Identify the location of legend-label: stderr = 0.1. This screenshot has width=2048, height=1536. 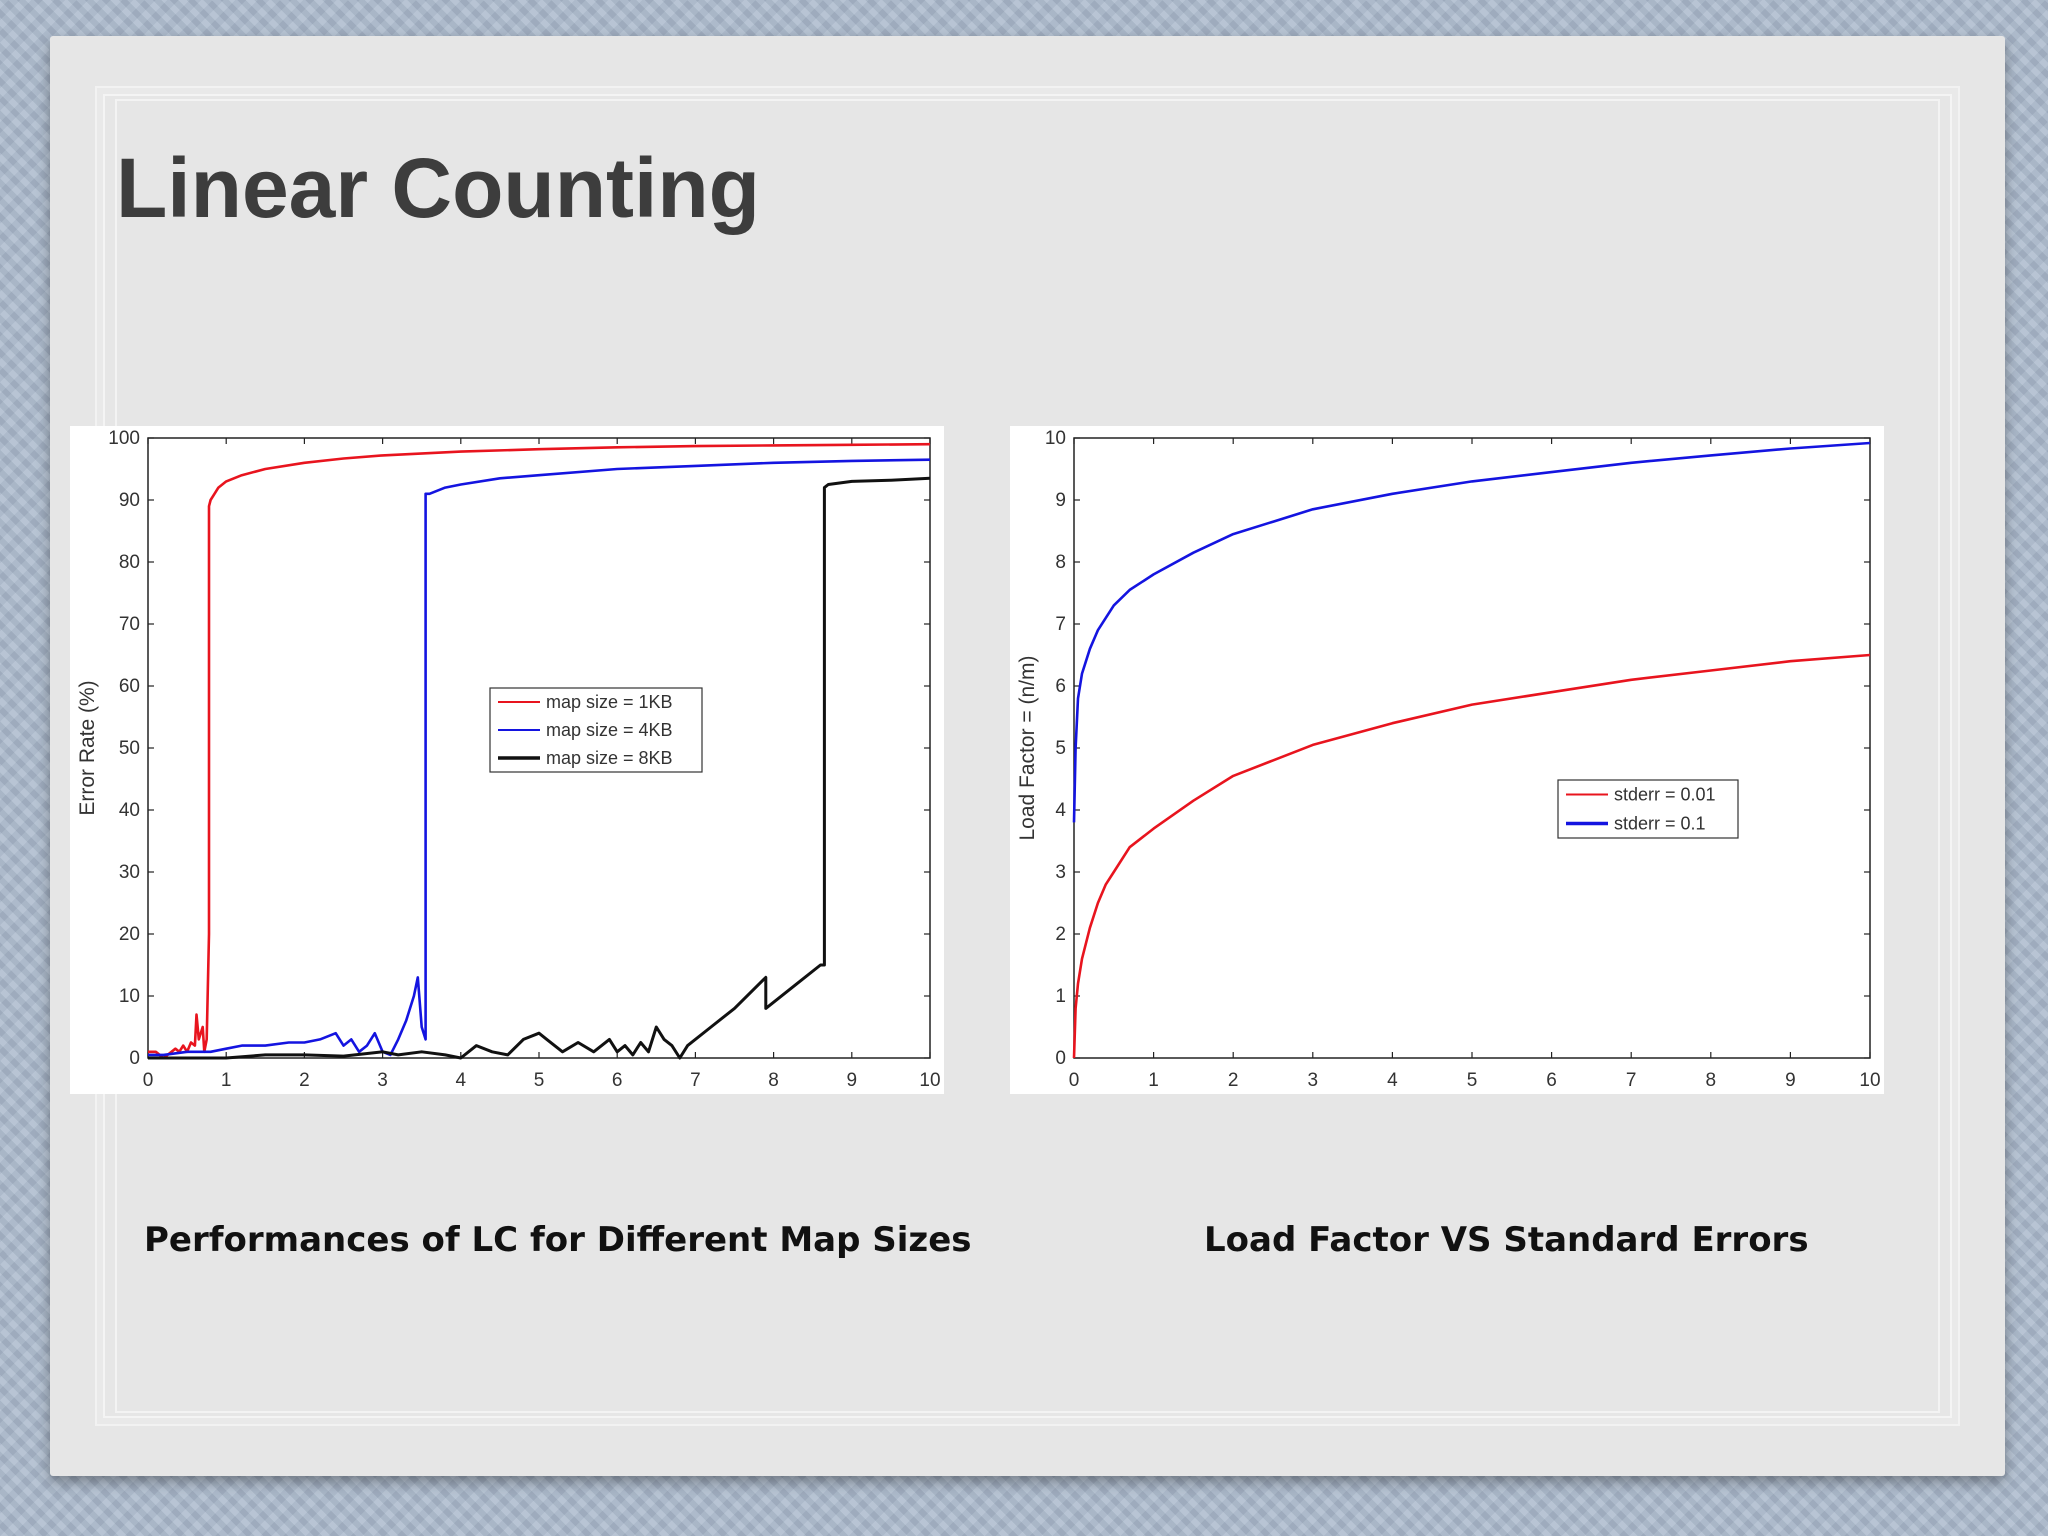
(1660, 824).